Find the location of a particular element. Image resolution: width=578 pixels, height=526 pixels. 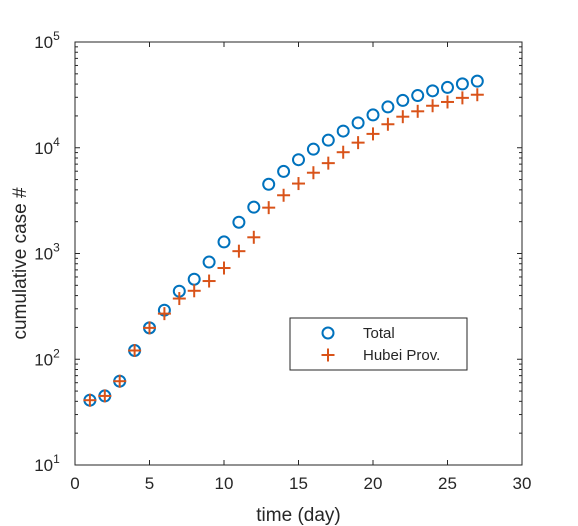

y-tick-label: 10⁵ is located at coordinates (47, 40).